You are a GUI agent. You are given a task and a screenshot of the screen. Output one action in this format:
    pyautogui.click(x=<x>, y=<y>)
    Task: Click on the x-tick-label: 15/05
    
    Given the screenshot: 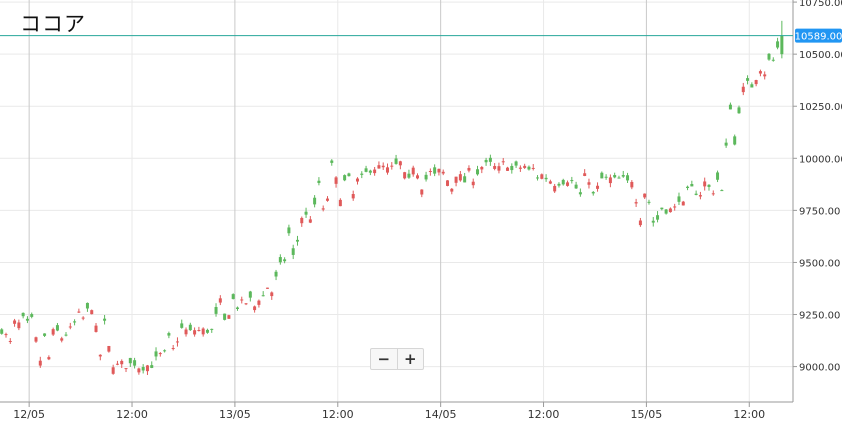 What is the action you would take?
    pyautogui.click(x=647, y=414)
    